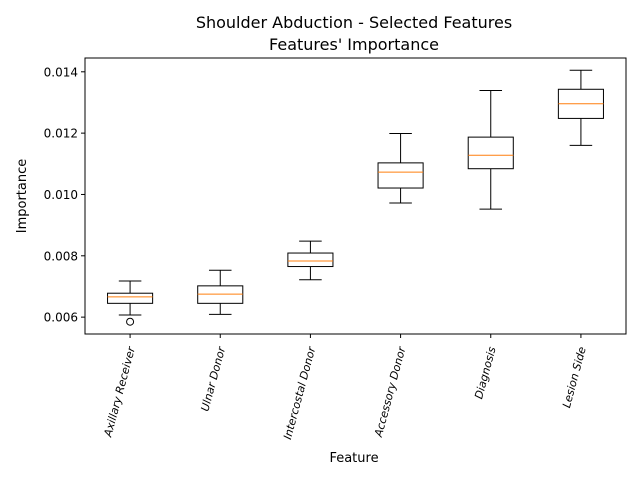 This screenshot has width=640, height=480. I want to click on x-tick-label: Intercostal Donor, so click(300, 392).